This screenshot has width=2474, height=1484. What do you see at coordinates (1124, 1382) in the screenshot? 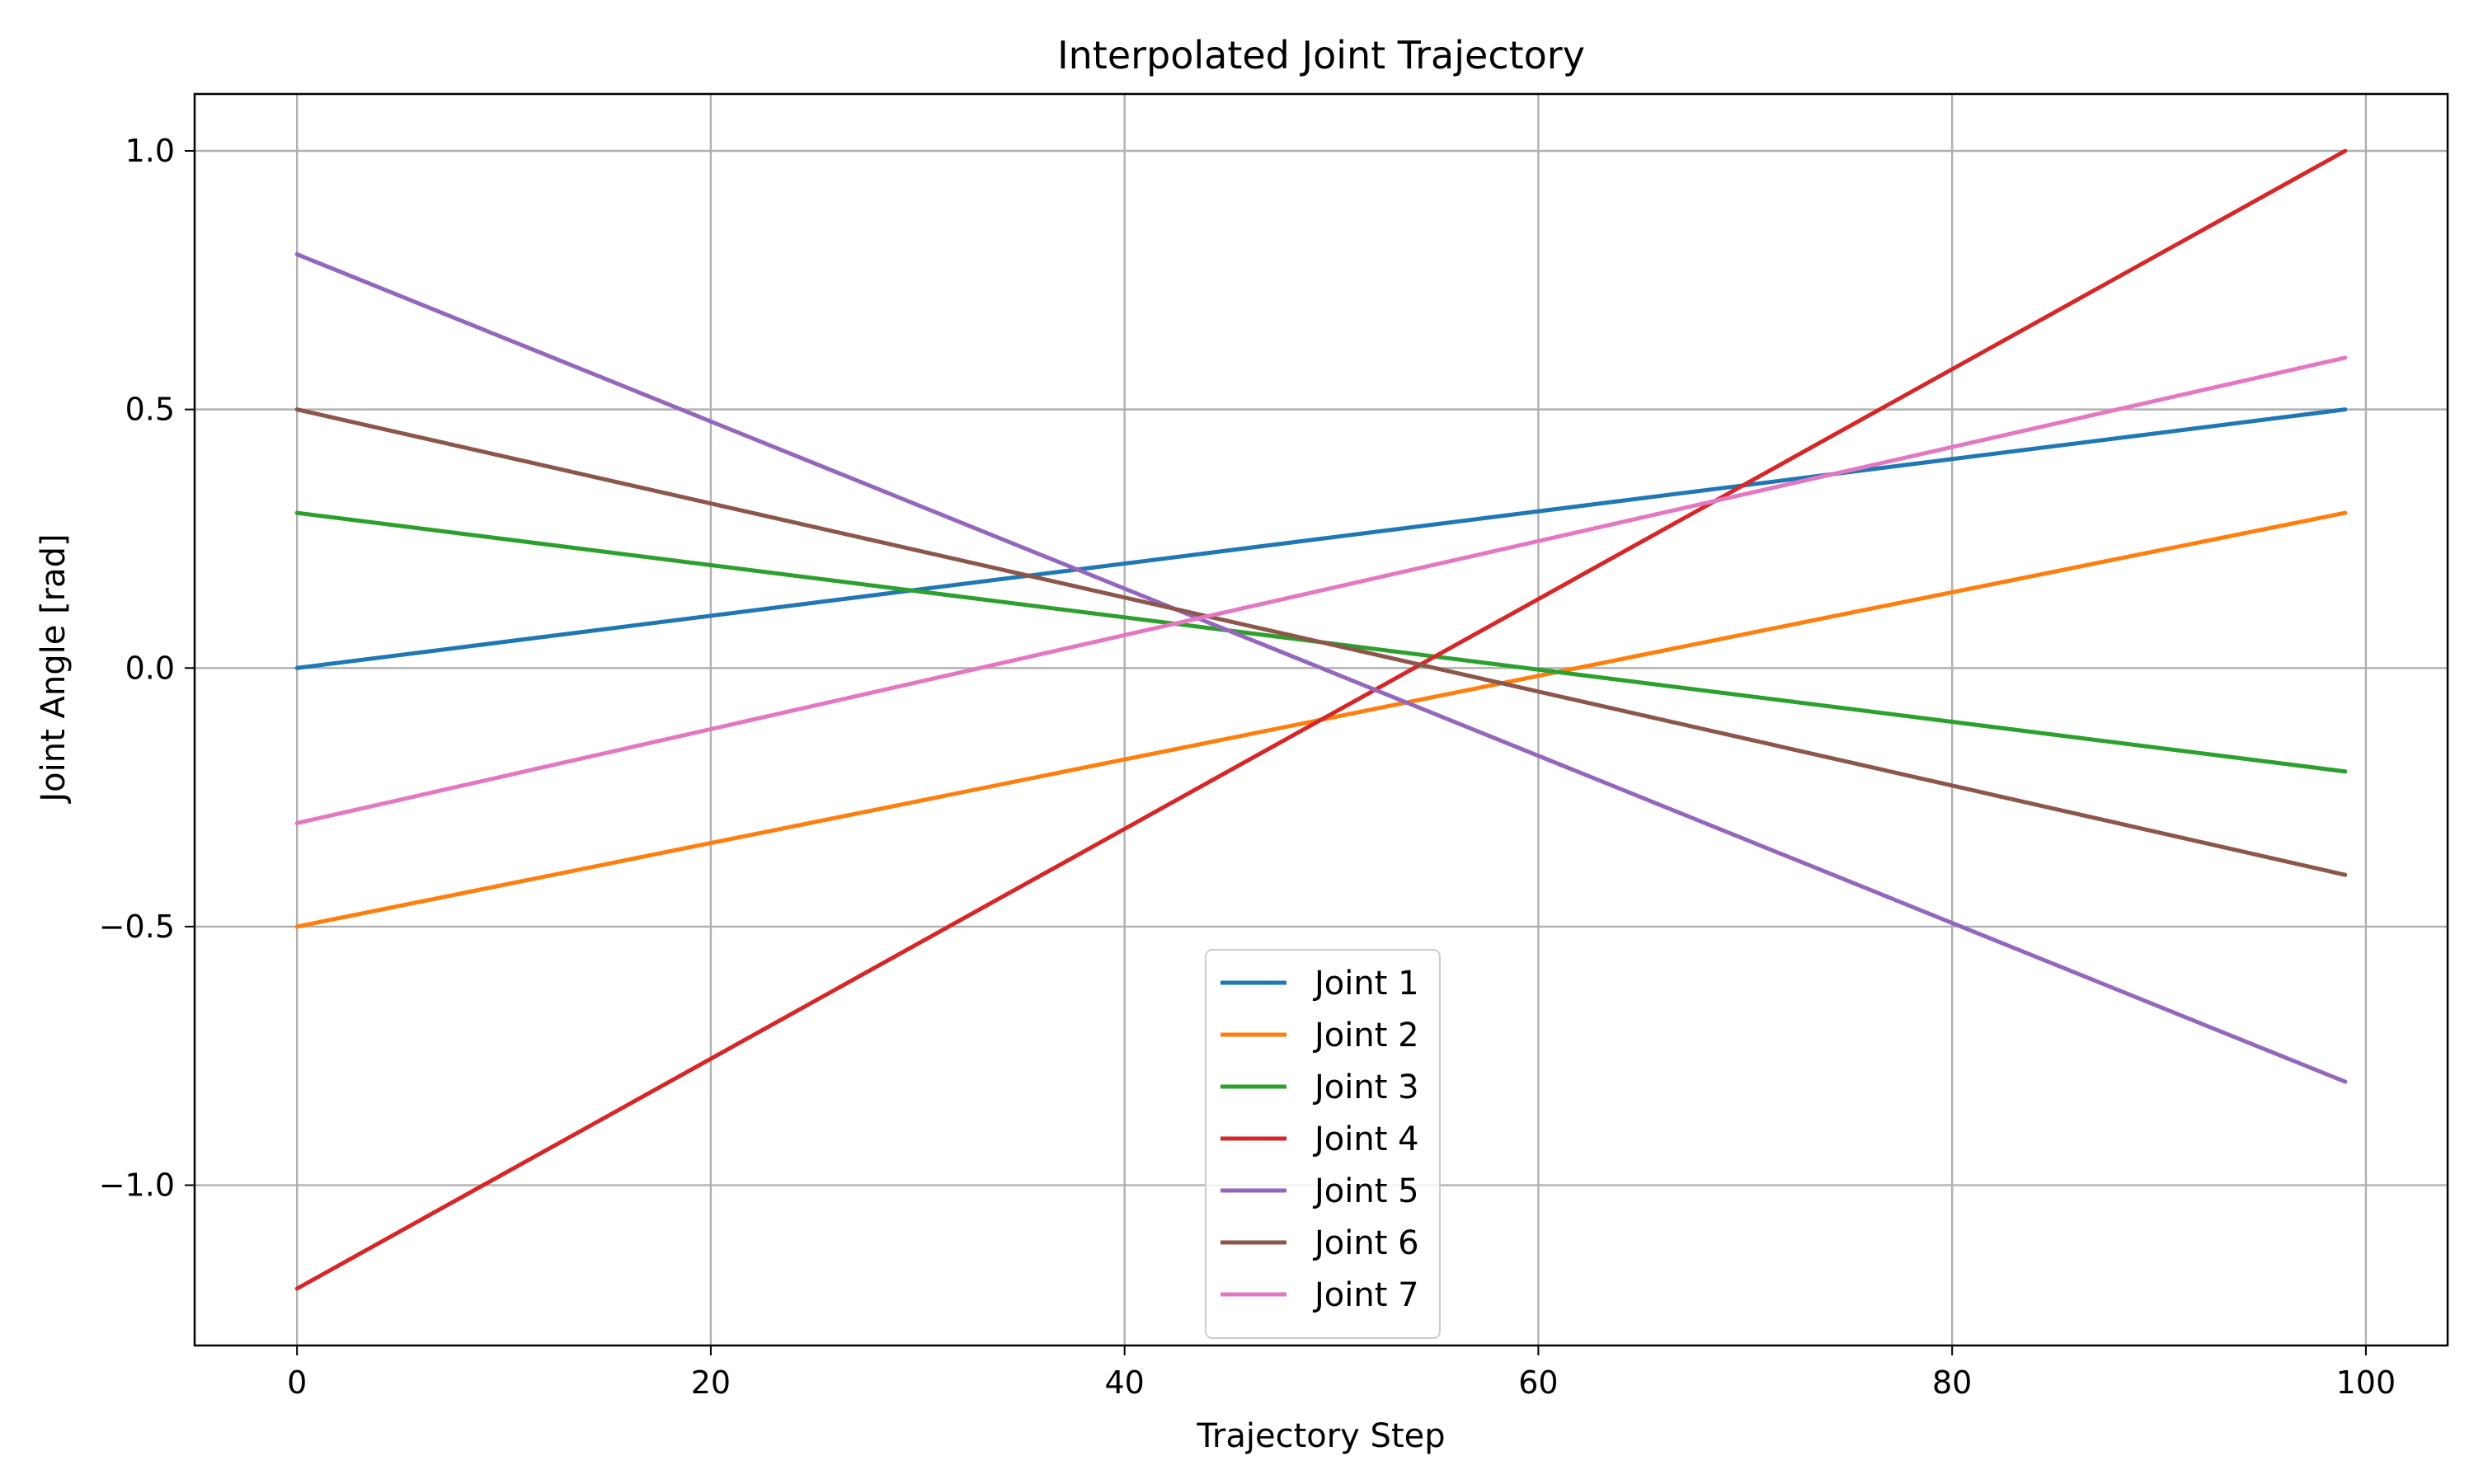
I see `x-tick-label-2: 40` at bounding box center [1124, 1382].